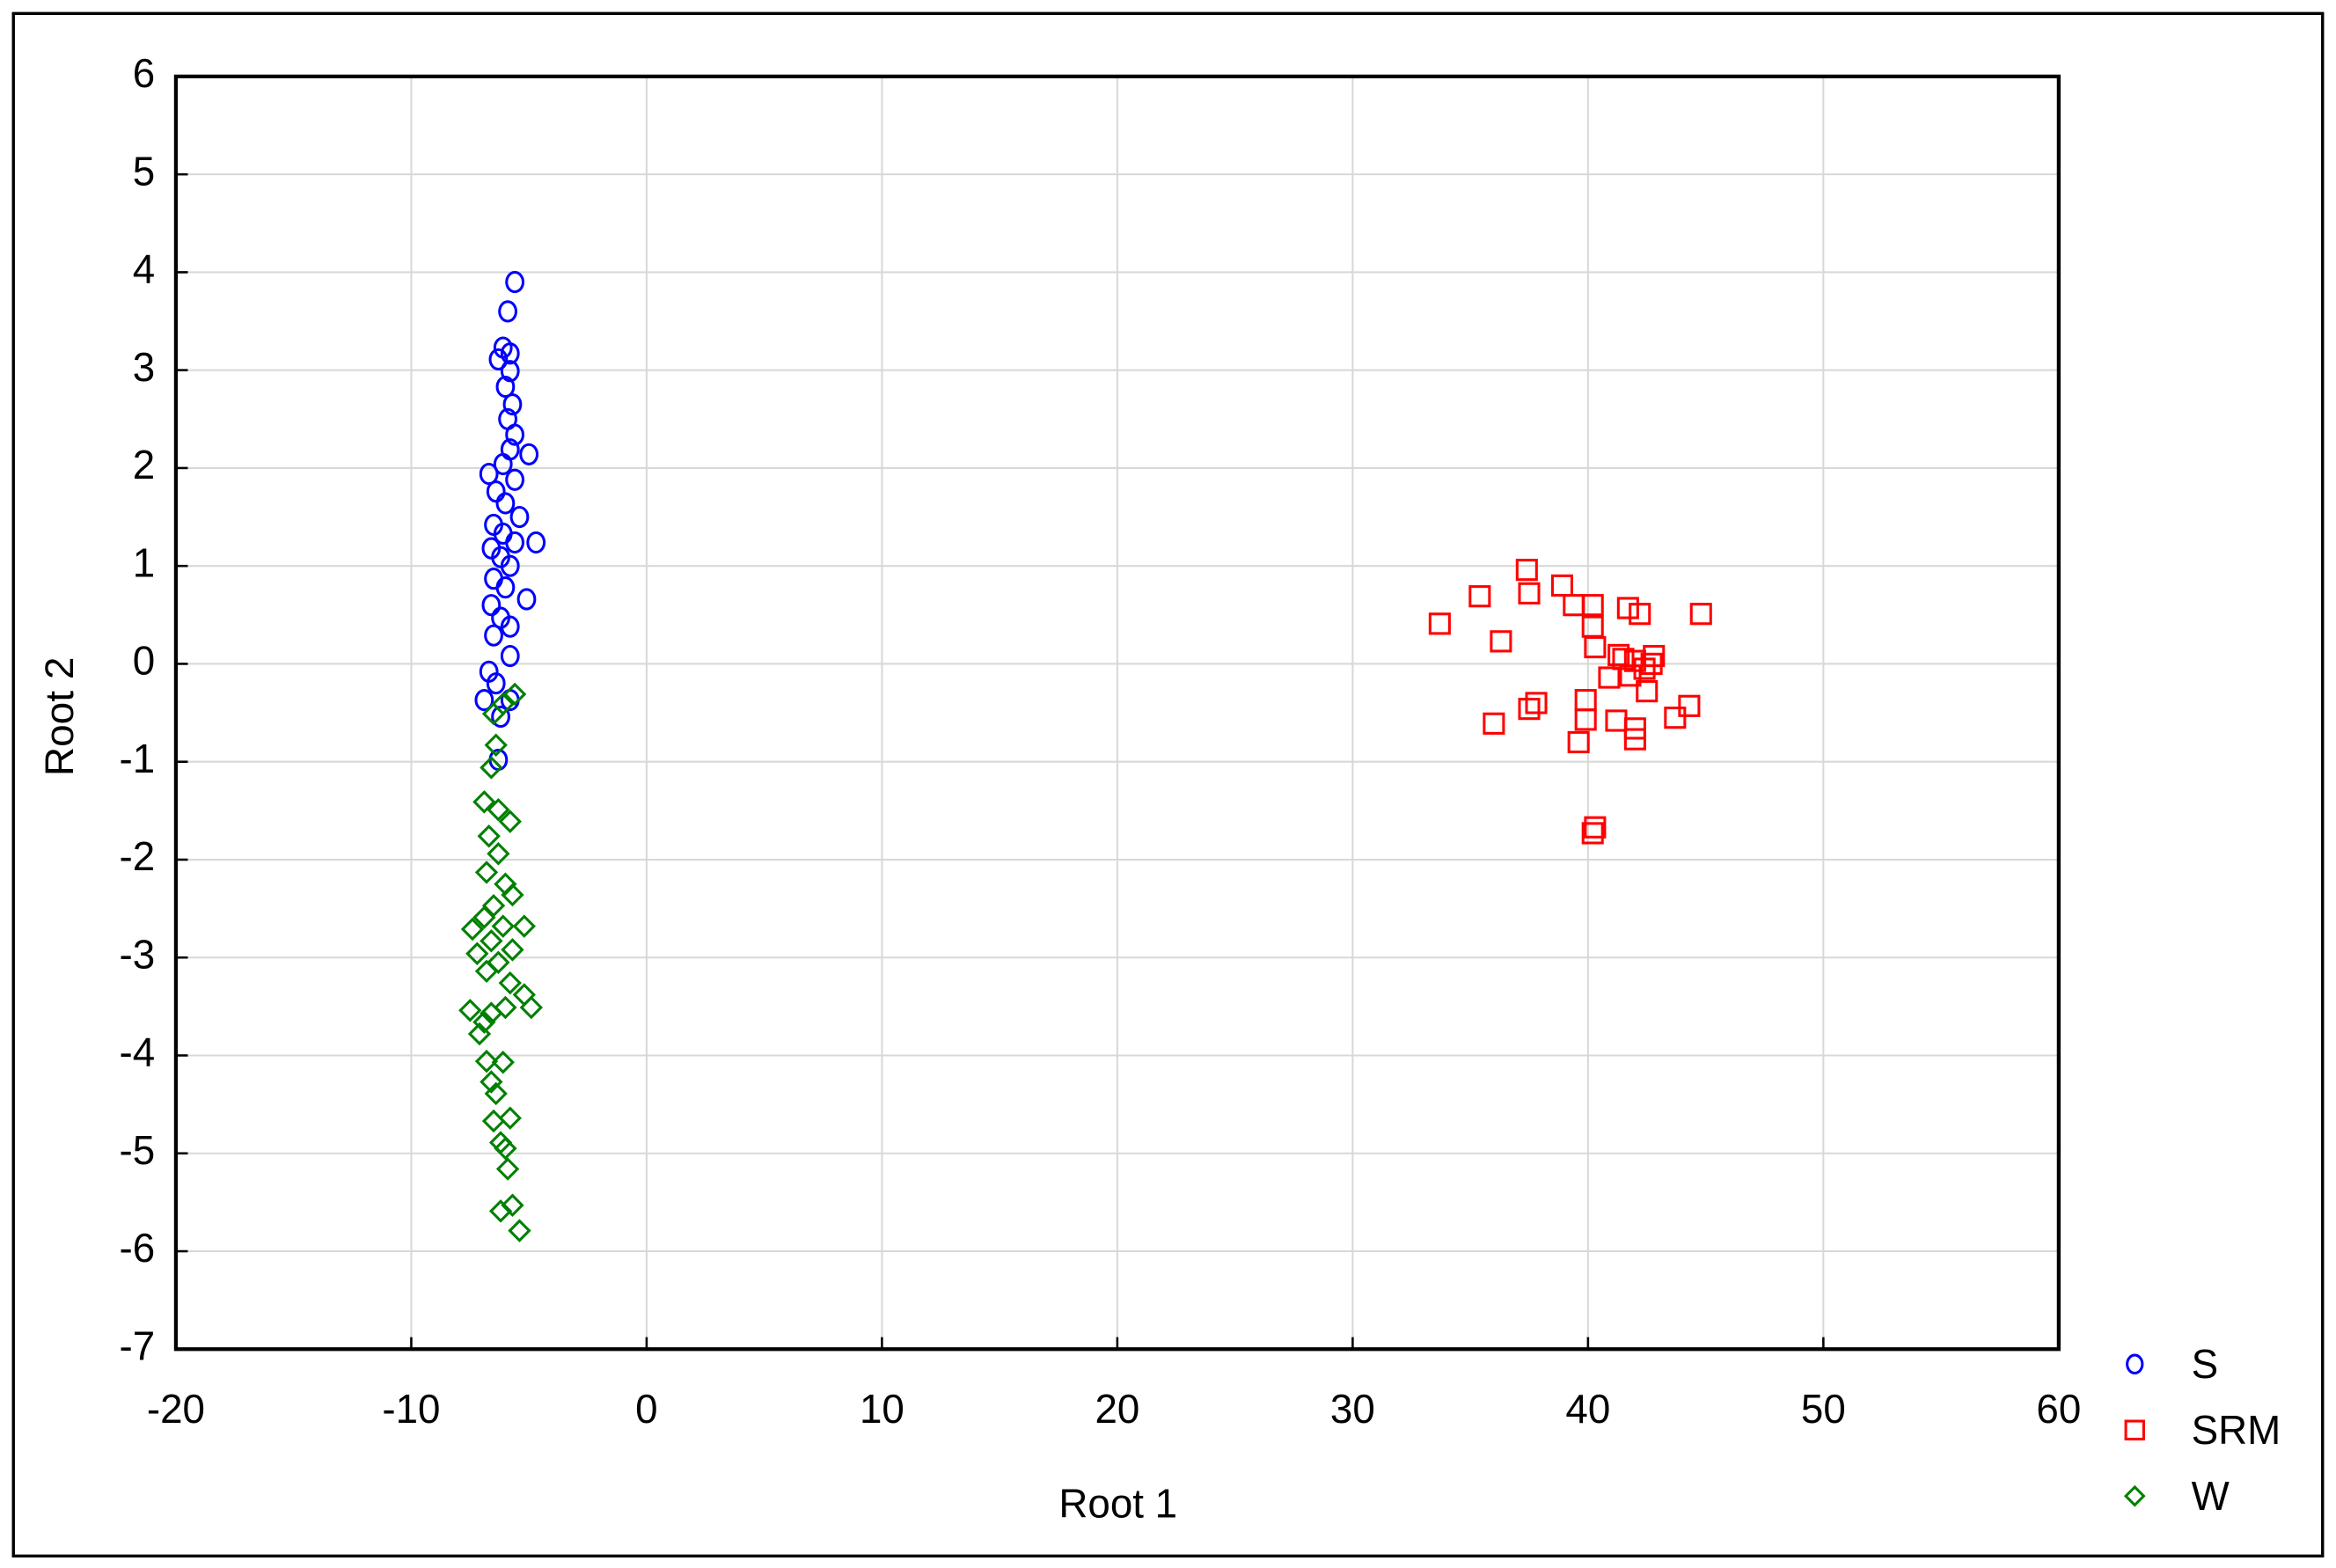 Image resolution: width=2336 pixels, height=1568 pixels. Describe the element at coordinates (2058, 1409) in the screenshot. I see `x-tick-label: 60` at that location.